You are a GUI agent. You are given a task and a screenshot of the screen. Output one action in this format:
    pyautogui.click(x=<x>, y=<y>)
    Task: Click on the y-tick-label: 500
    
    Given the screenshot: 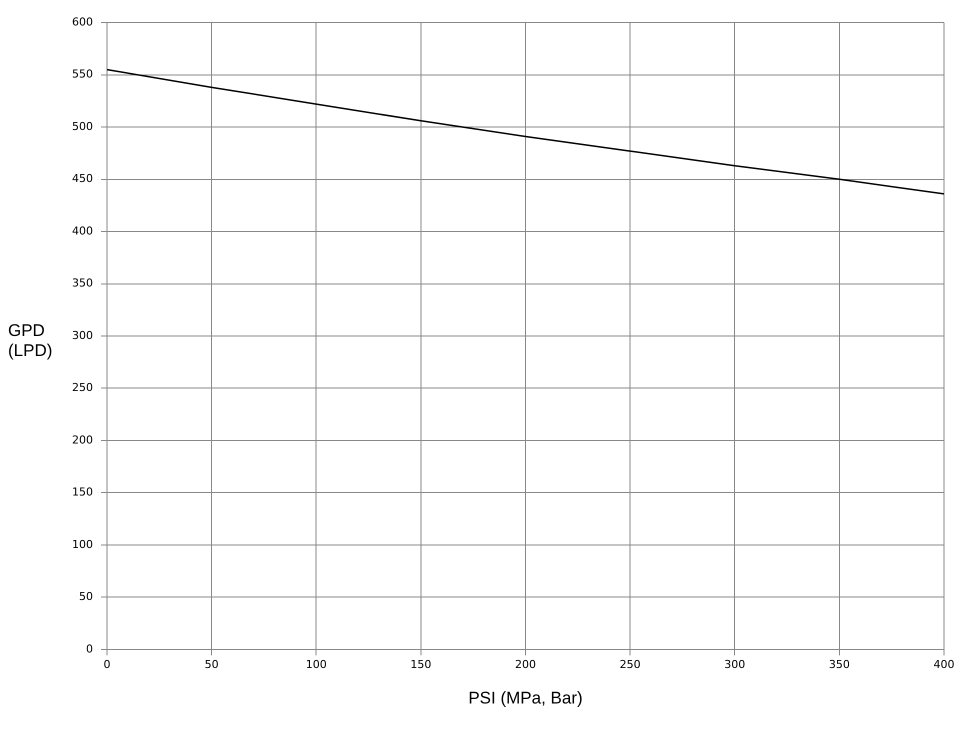 What is the action you would take?
    pyautogui.click(x=82, y=126)
    